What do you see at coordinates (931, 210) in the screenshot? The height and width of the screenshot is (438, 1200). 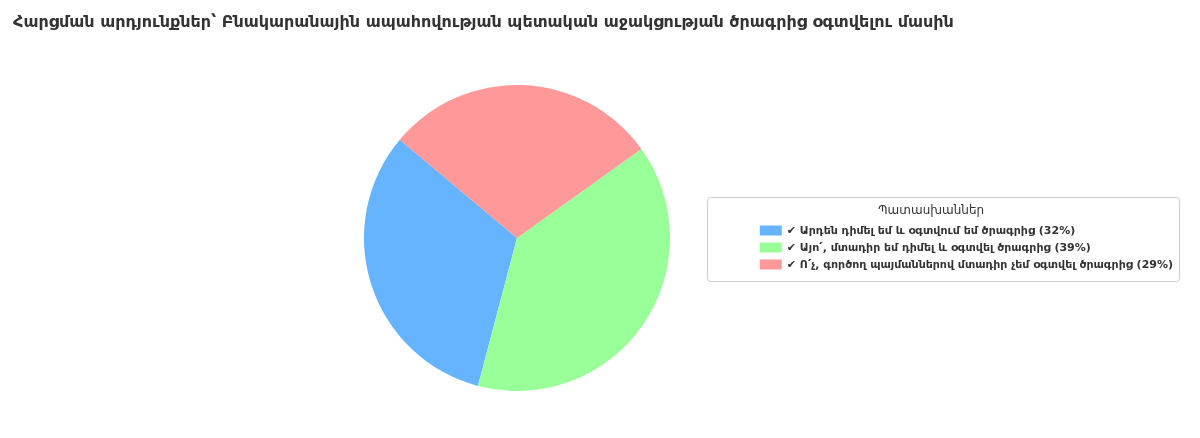 I see `legend-title: Պատասխաններ` at bounding box center [931, 210].